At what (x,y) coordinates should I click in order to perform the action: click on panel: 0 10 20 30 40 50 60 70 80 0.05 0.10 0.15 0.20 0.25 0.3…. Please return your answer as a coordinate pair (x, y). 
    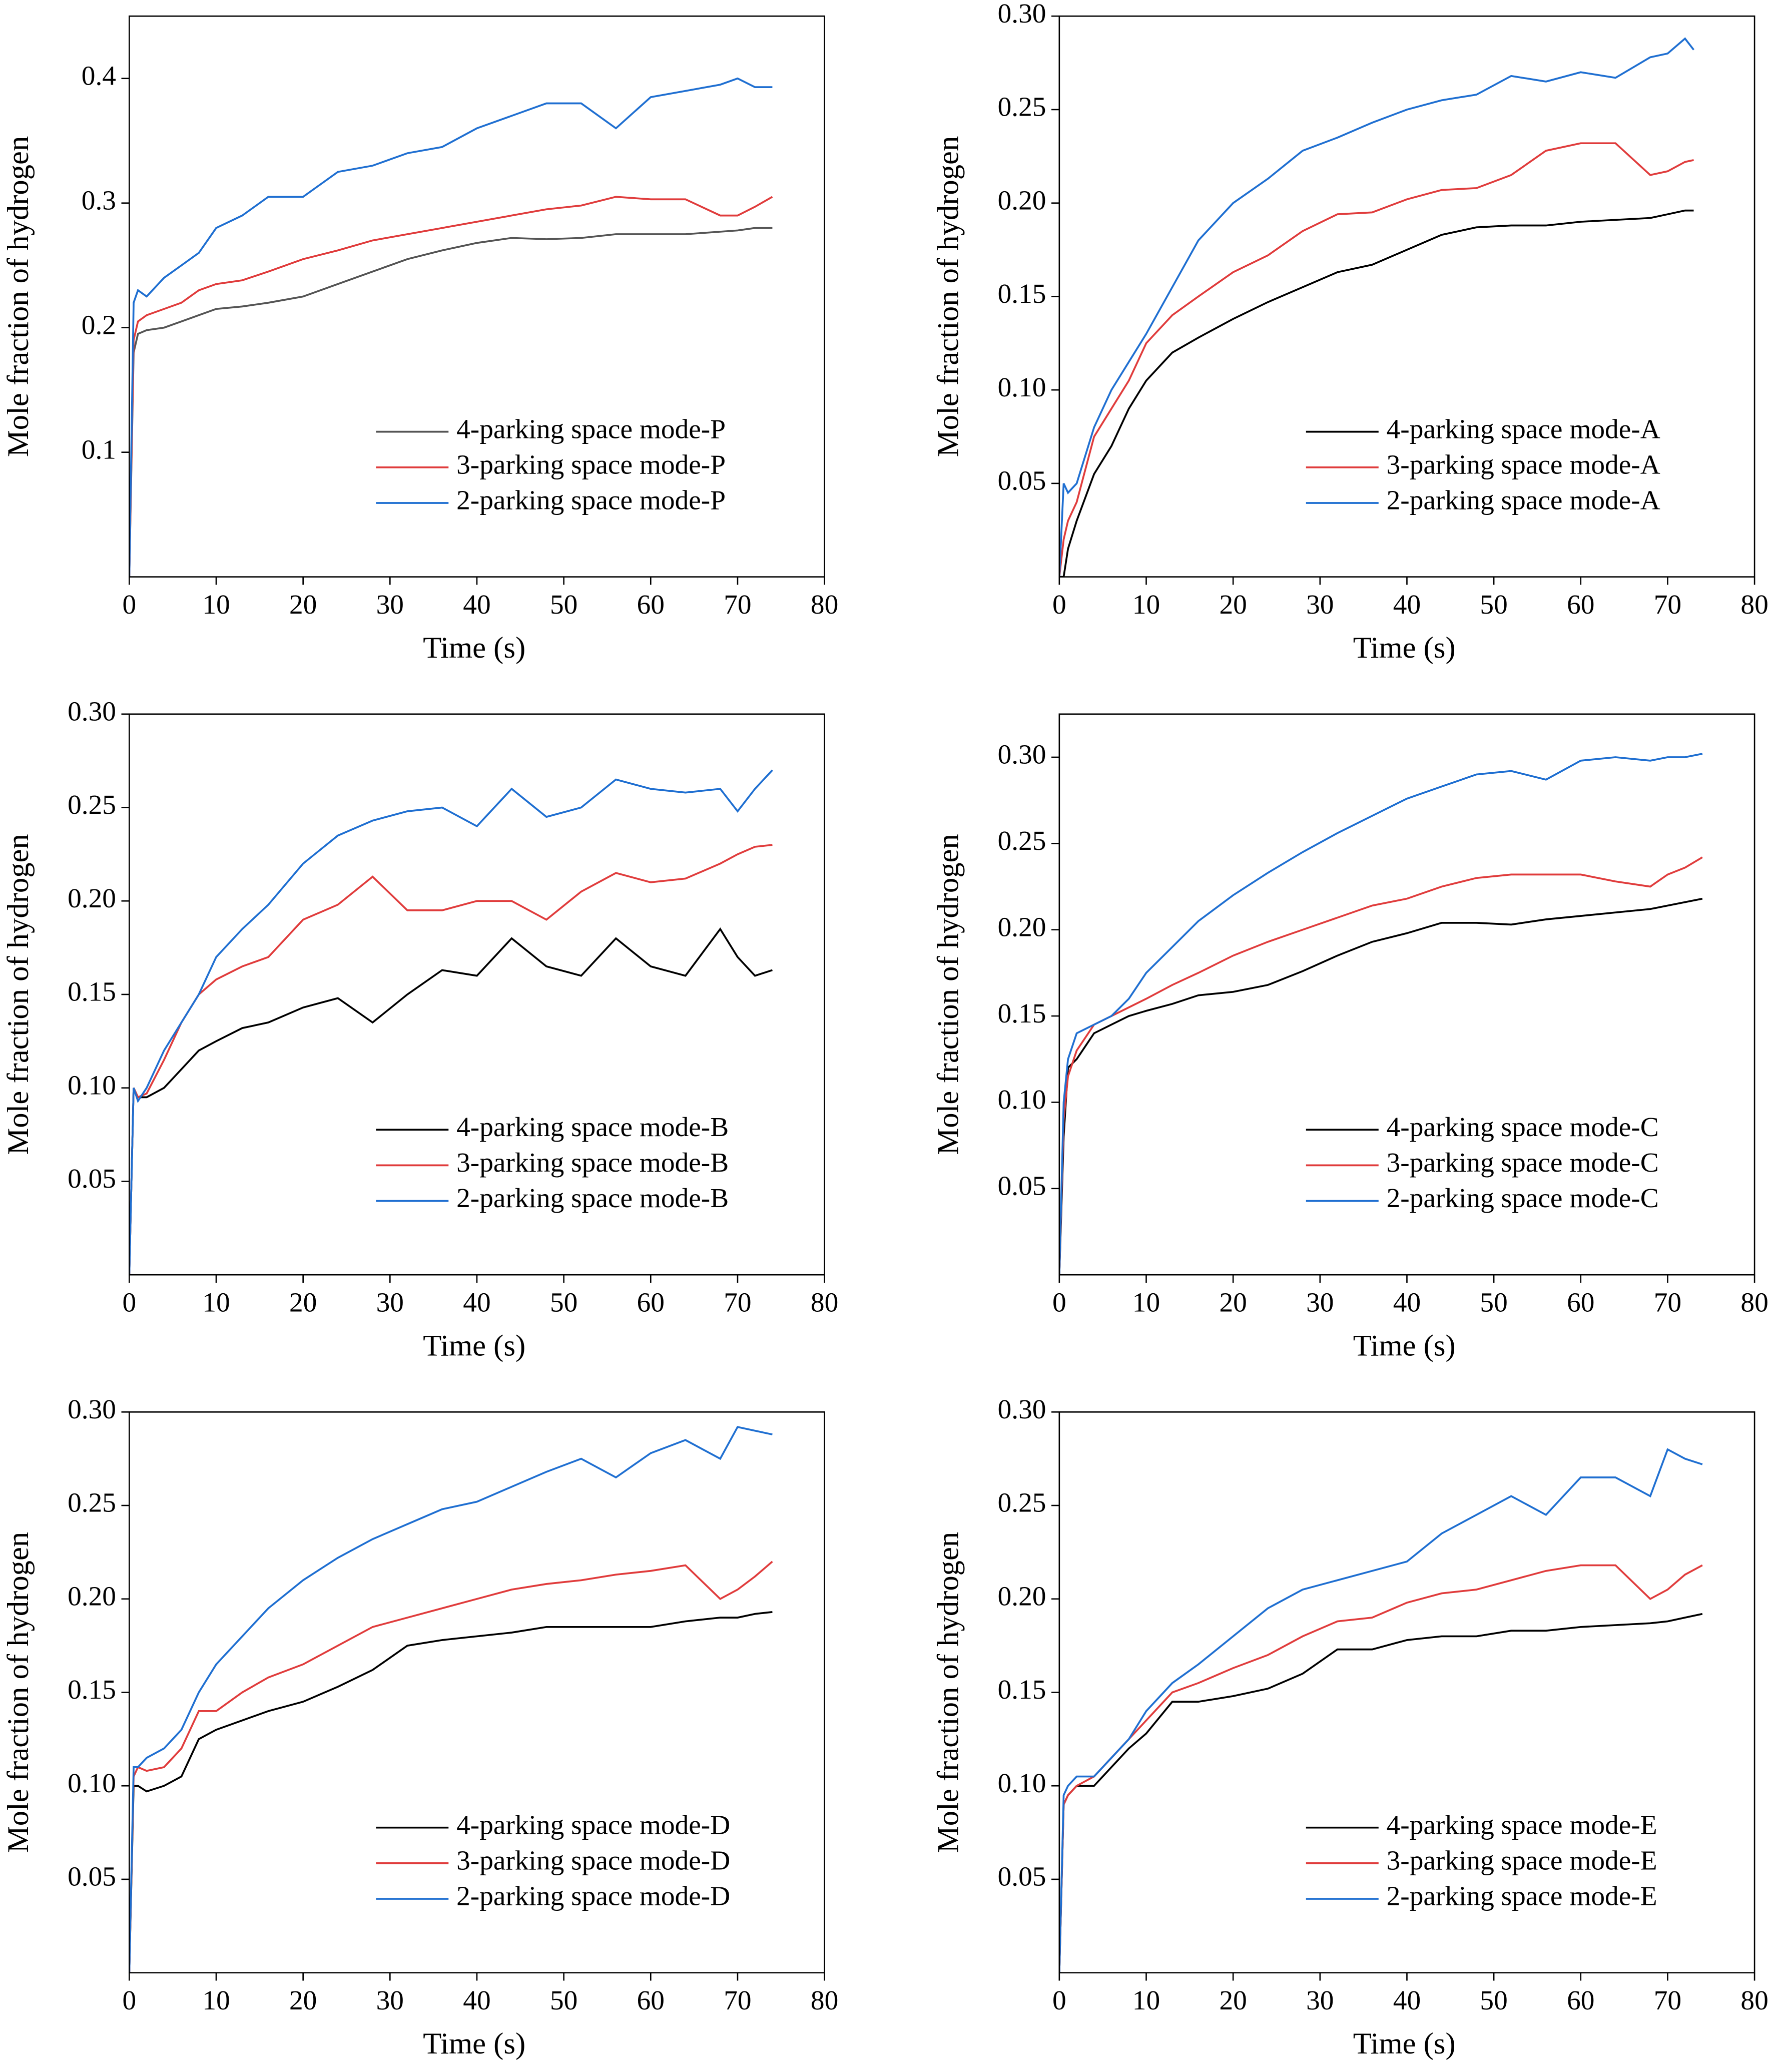
    Looking at the image, I should click on (1350, 1038).